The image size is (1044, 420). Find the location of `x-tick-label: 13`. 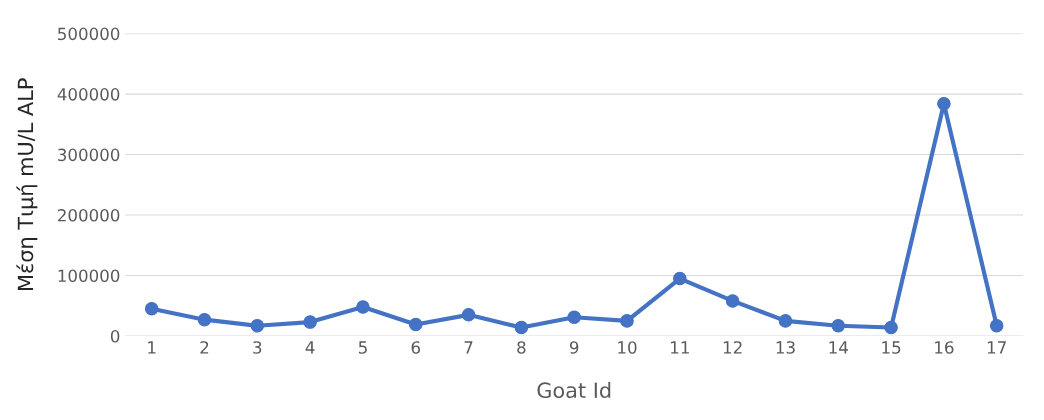

x-tick-label: 13 is located at coordinates (785, 347).